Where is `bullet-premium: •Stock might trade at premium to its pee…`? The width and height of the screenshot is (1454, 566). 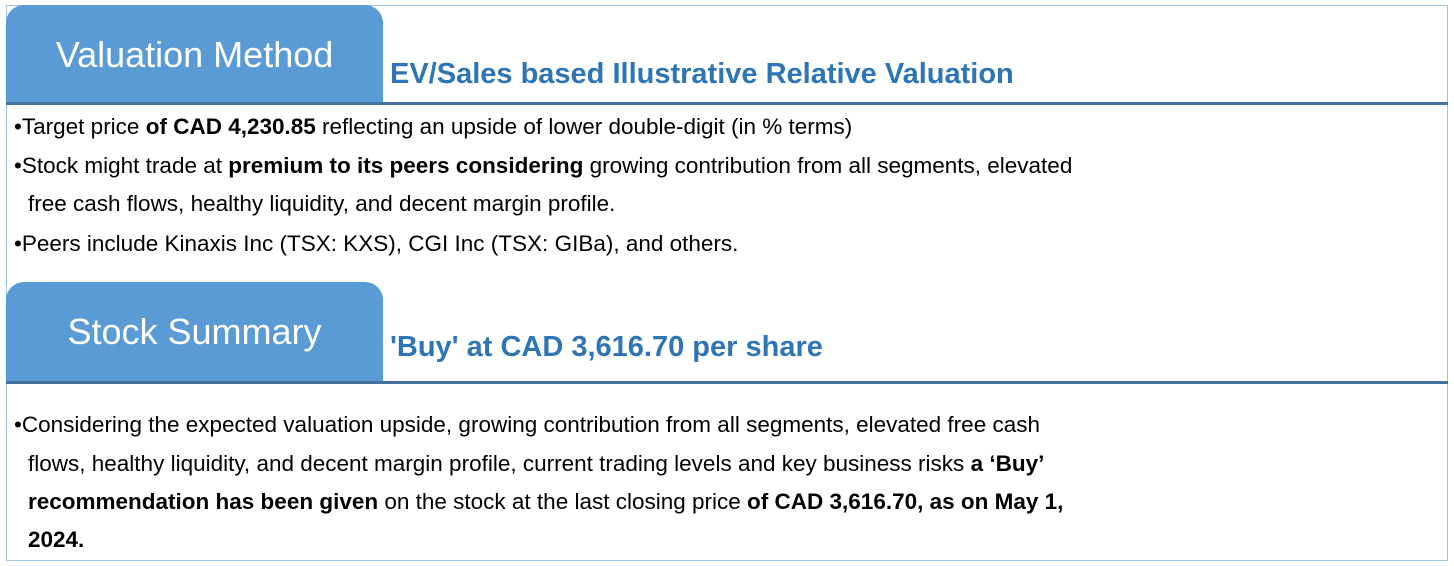 bullet-premium: •Stock might trade at premium to its pee… is located at coordinates (543, 165).